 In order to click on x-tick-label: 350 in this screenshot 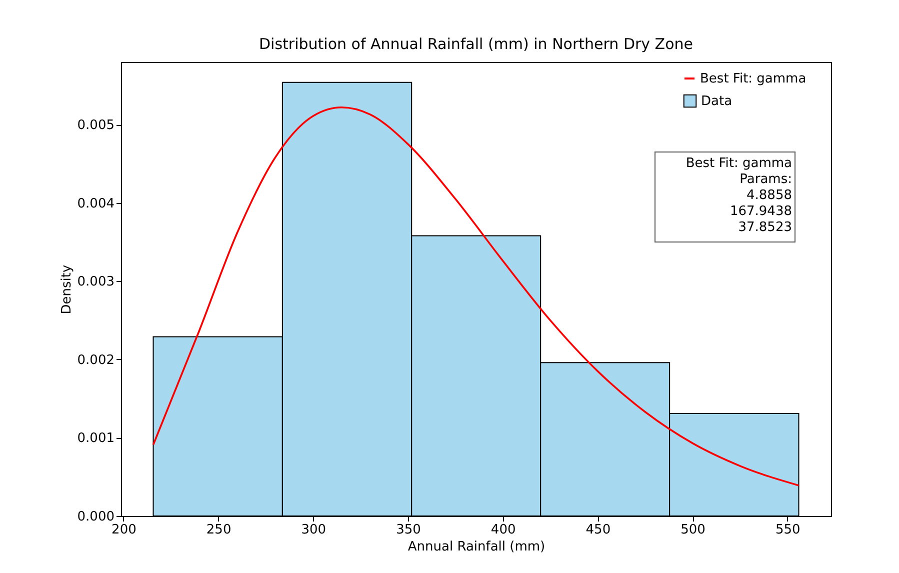, I will do `click(408, 530)`.